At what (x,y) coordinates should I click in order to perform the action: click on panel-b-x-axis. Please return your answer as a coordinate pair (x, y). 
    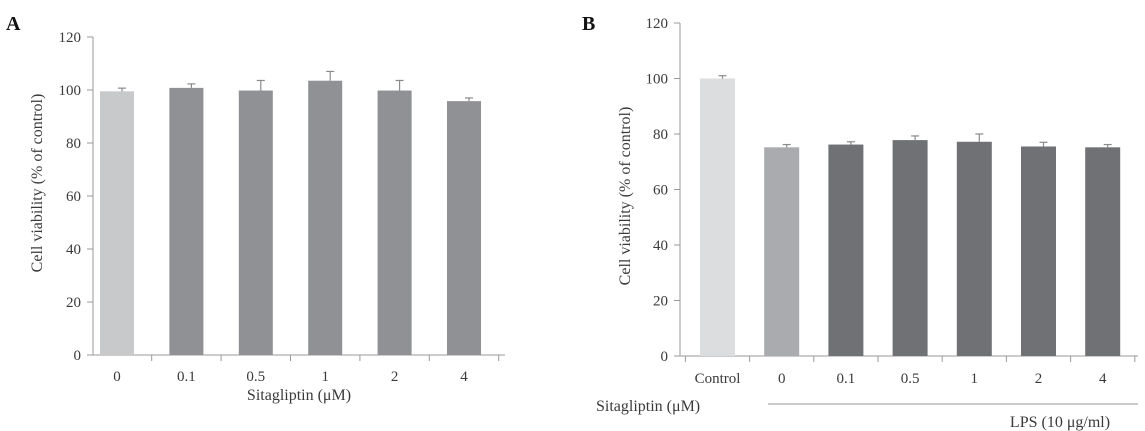
    Looking at the image, I should click on (909, 358).